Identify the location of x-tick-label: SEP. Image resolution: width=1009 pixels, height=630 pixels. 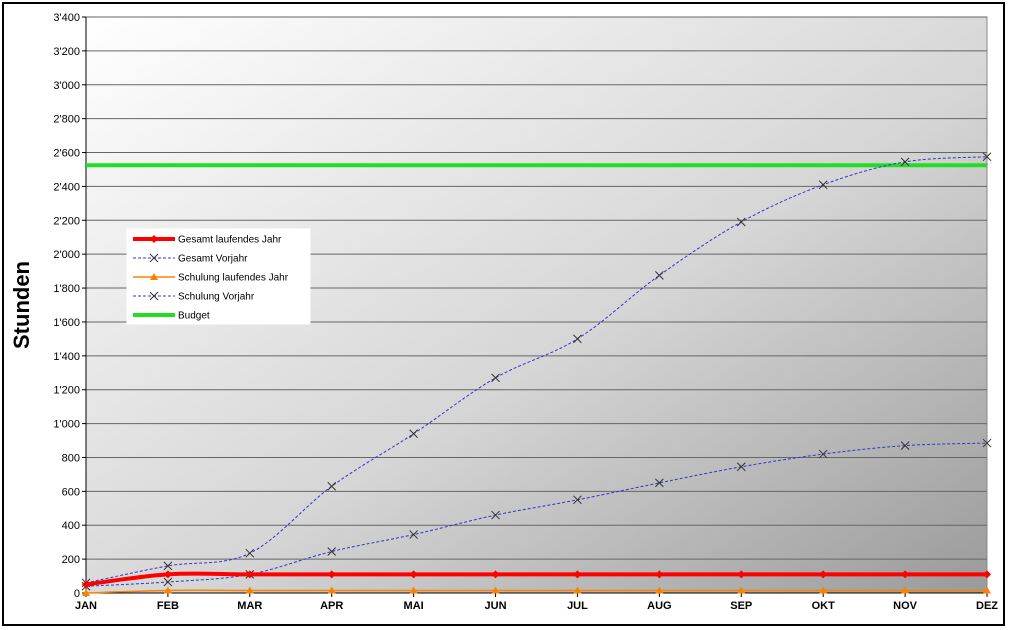
(741, 606).